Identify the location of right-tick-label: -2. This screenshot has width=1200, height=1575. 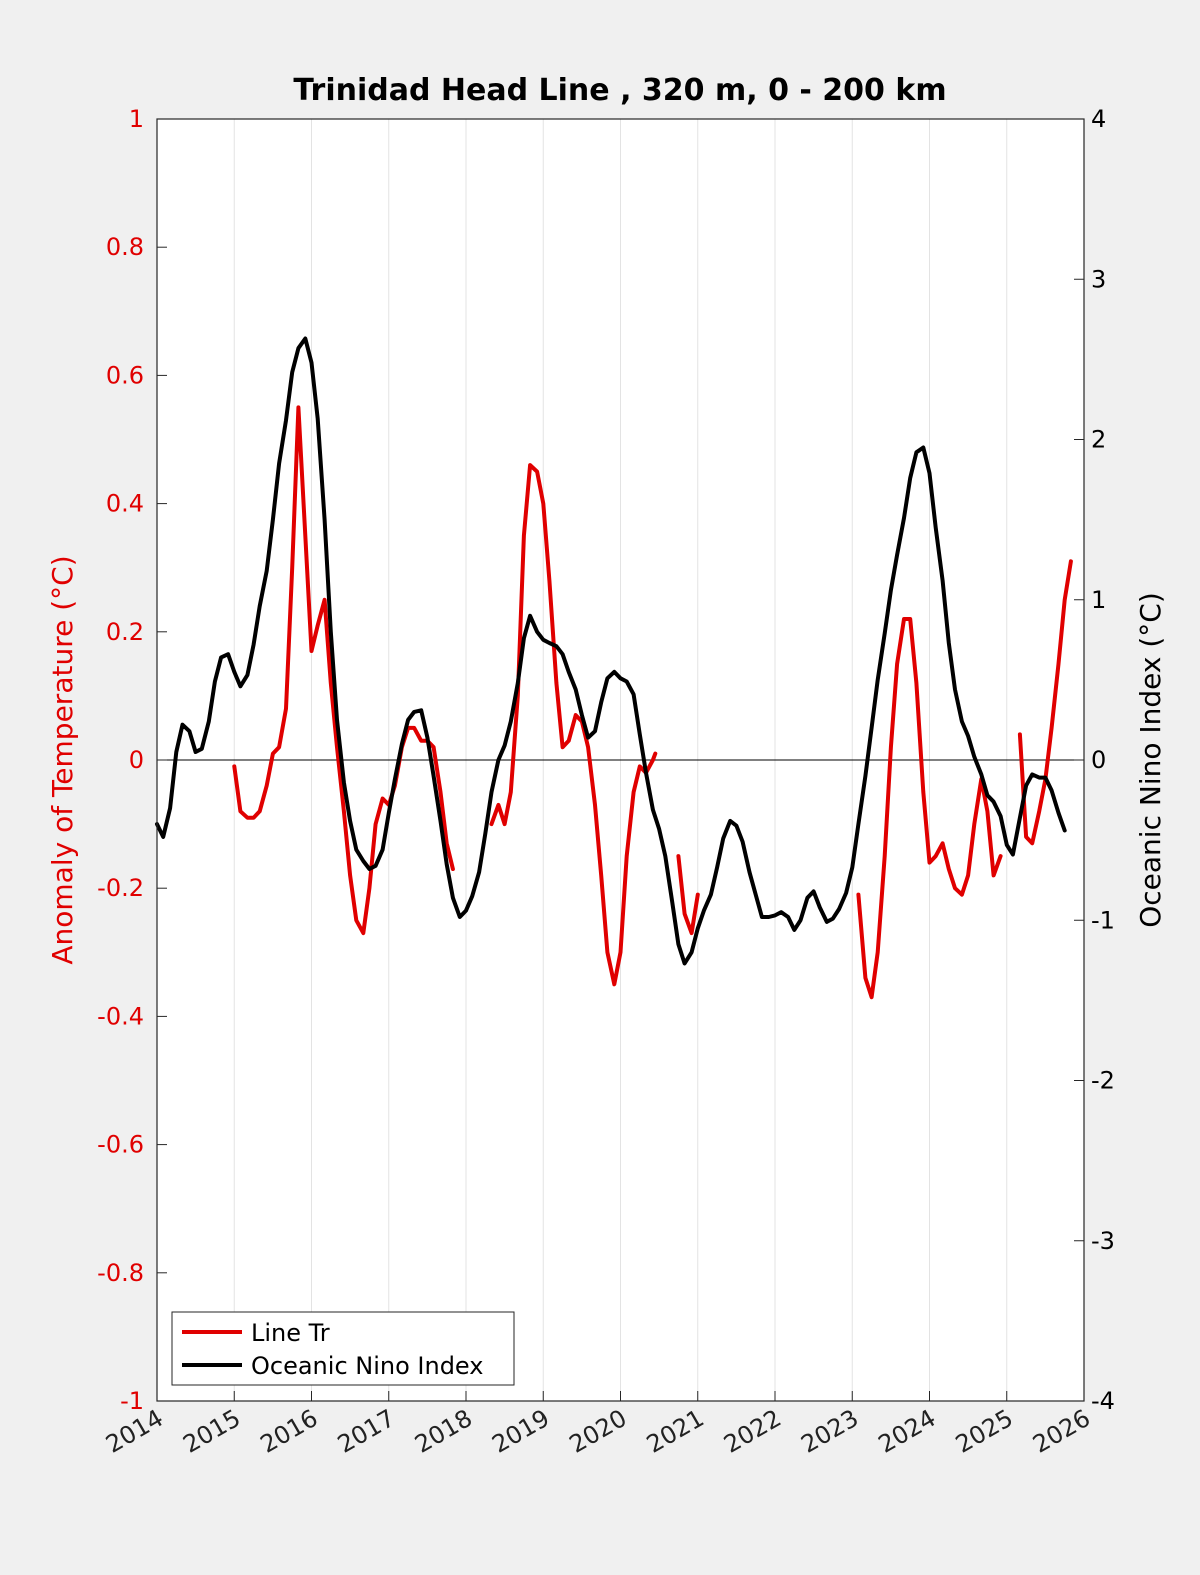
(1103, 1081).